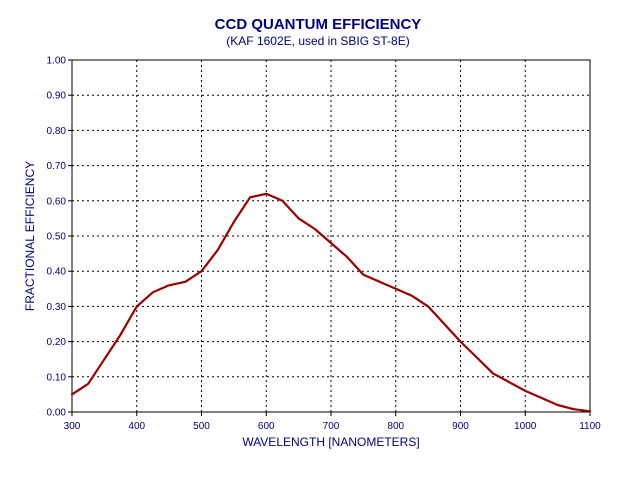 The width and height of the screenshot is (640, 480). I want to click on y-tick-label: 0.40, so click(57, 272).